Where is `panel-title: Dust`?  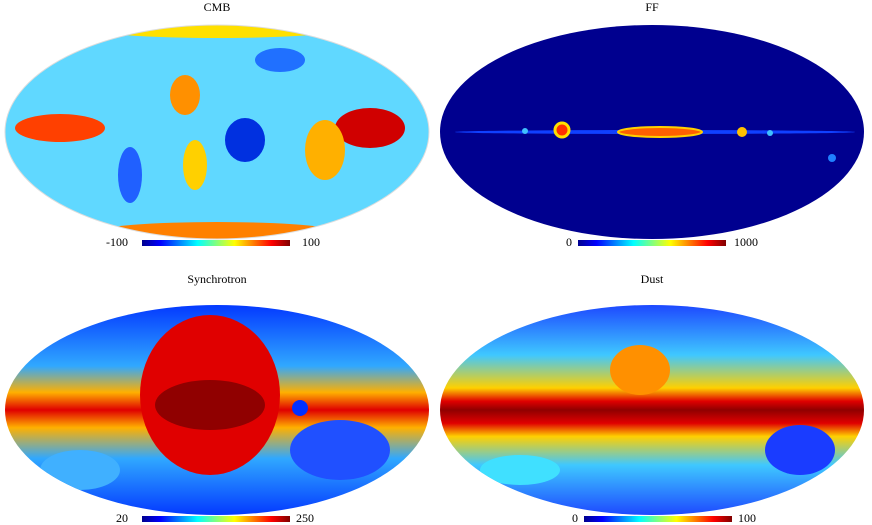
panel-title: Dust is located at coordinates (652, 279).